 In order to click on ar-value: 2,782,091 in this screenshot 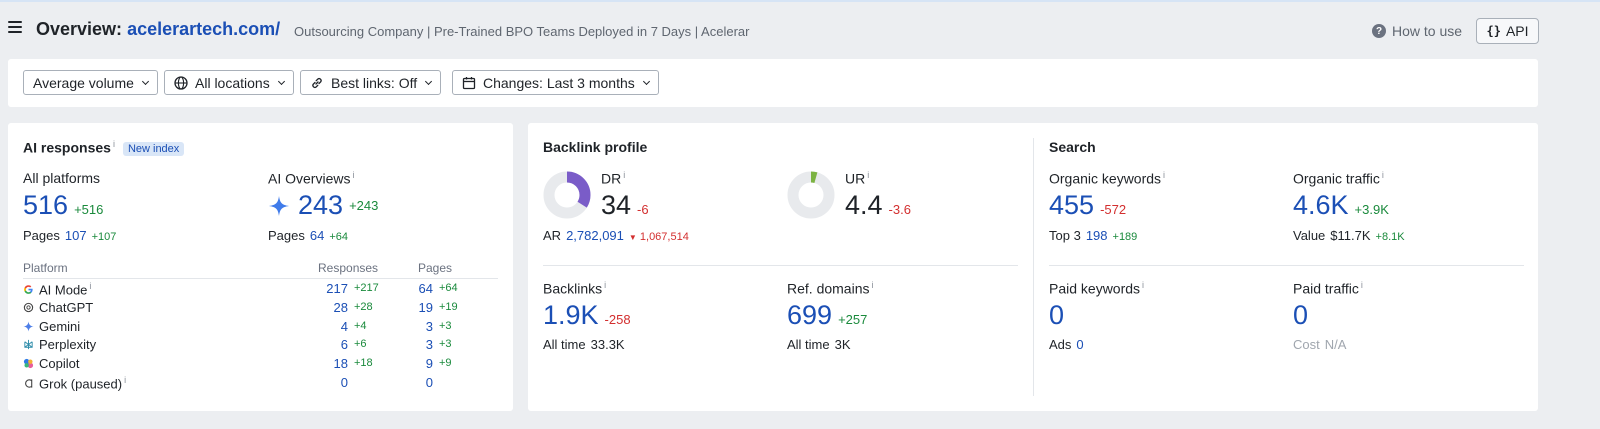, I will do `click(595, 235)`.